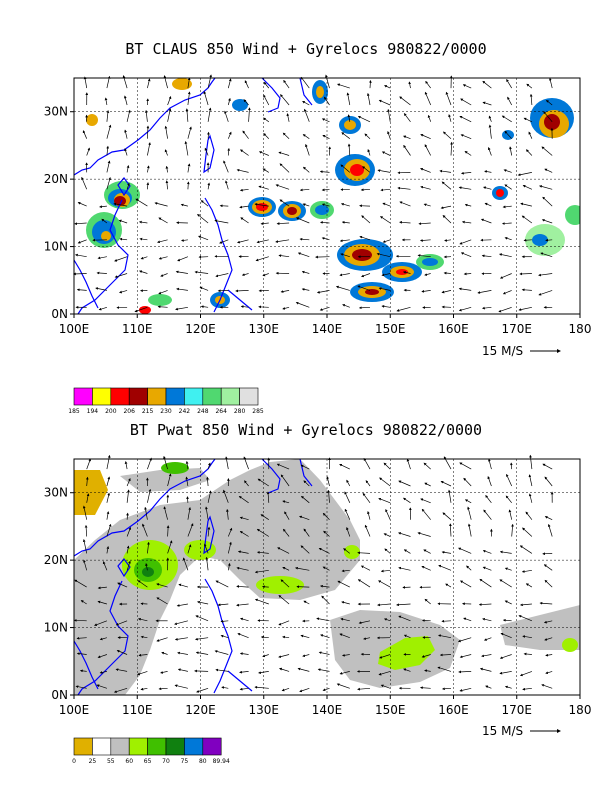  I want to click on cloud-cluster-south-china, so click(113, 214).